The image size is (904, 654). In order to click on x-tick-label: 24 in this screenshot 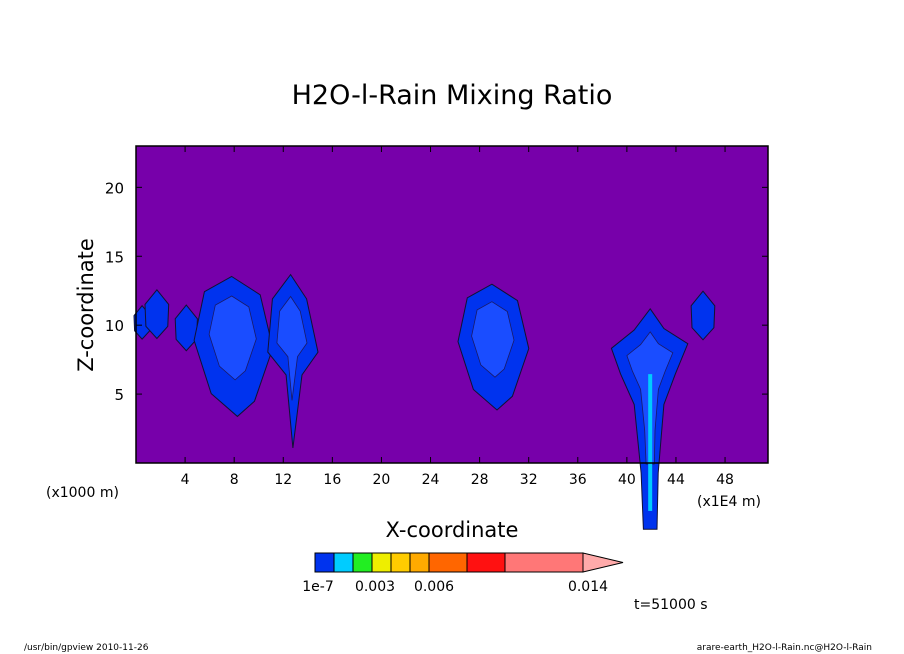, I will do `click(431, 480)`.